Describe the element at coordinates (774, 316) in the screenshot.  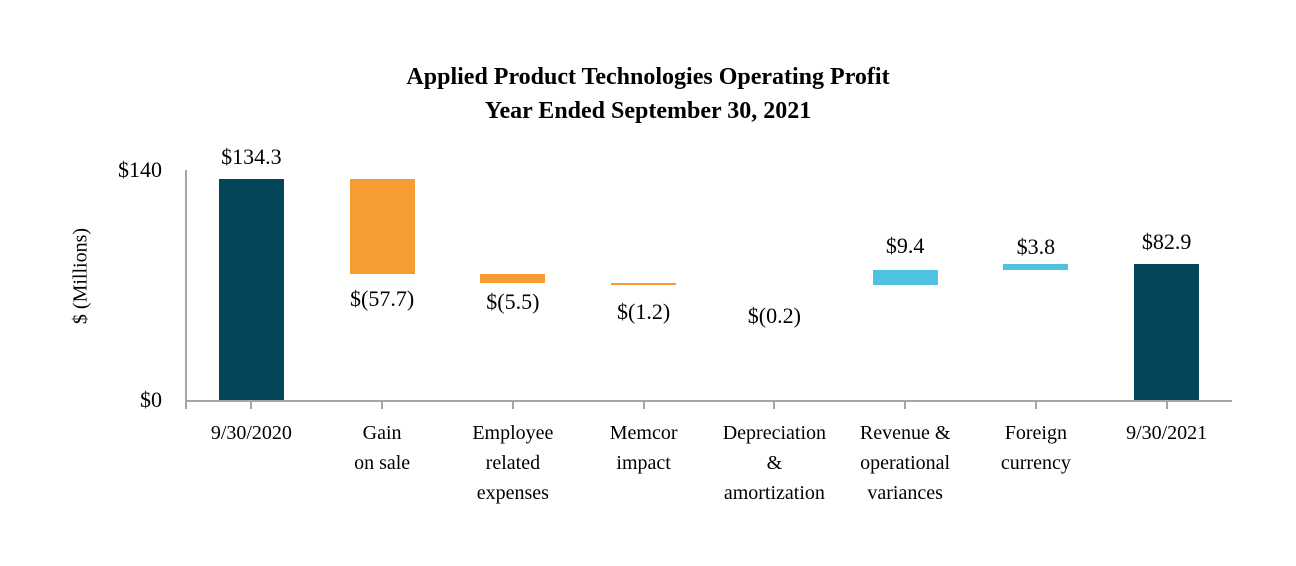
I see `value-label-depreciation-amortization: $(0.2)` at that location.